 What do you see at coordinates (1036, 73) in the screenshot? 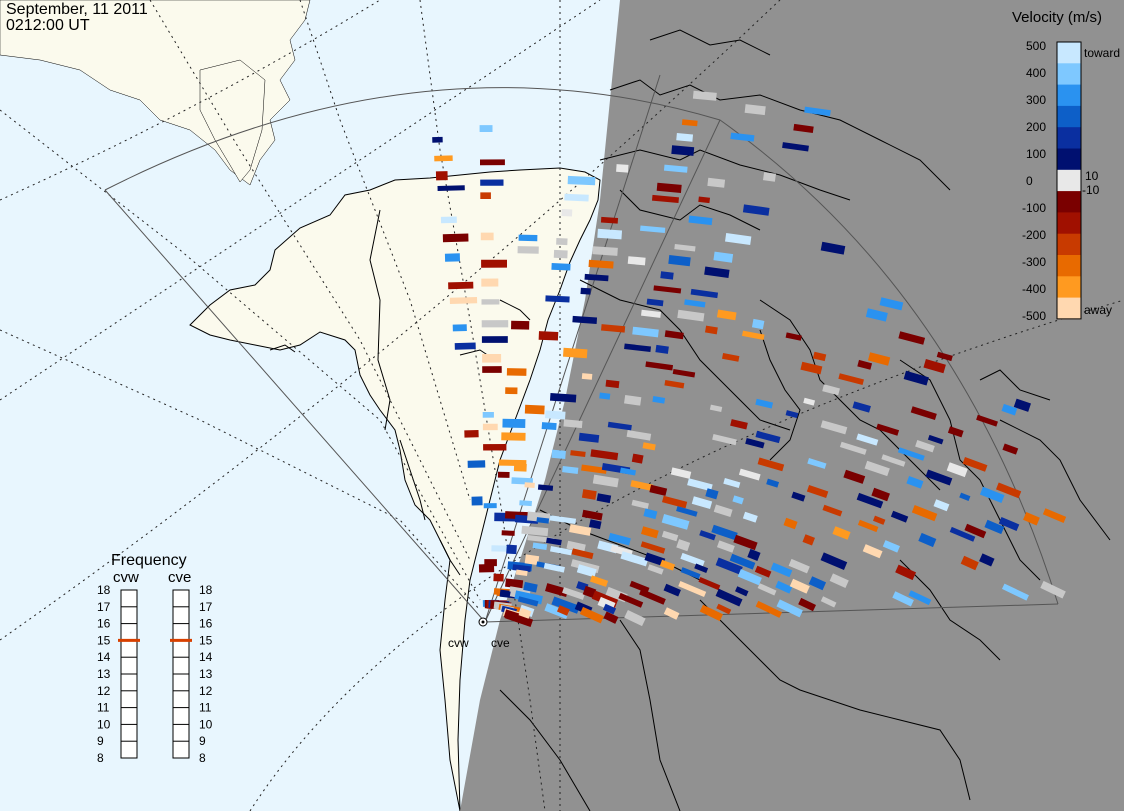
I see `colorbar-tick-label: 400` at bounding box center [1036, 73].